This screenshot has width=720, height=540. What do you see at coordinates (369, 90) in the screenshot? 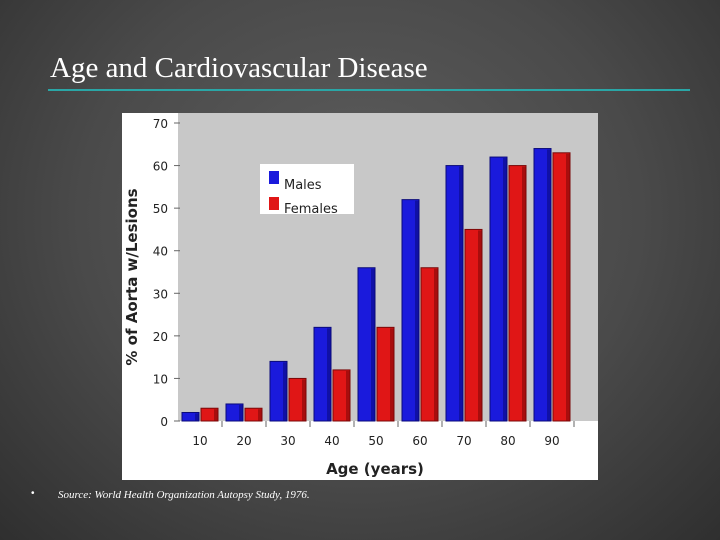
I see `title-underline` at bounding box center [369, 90].